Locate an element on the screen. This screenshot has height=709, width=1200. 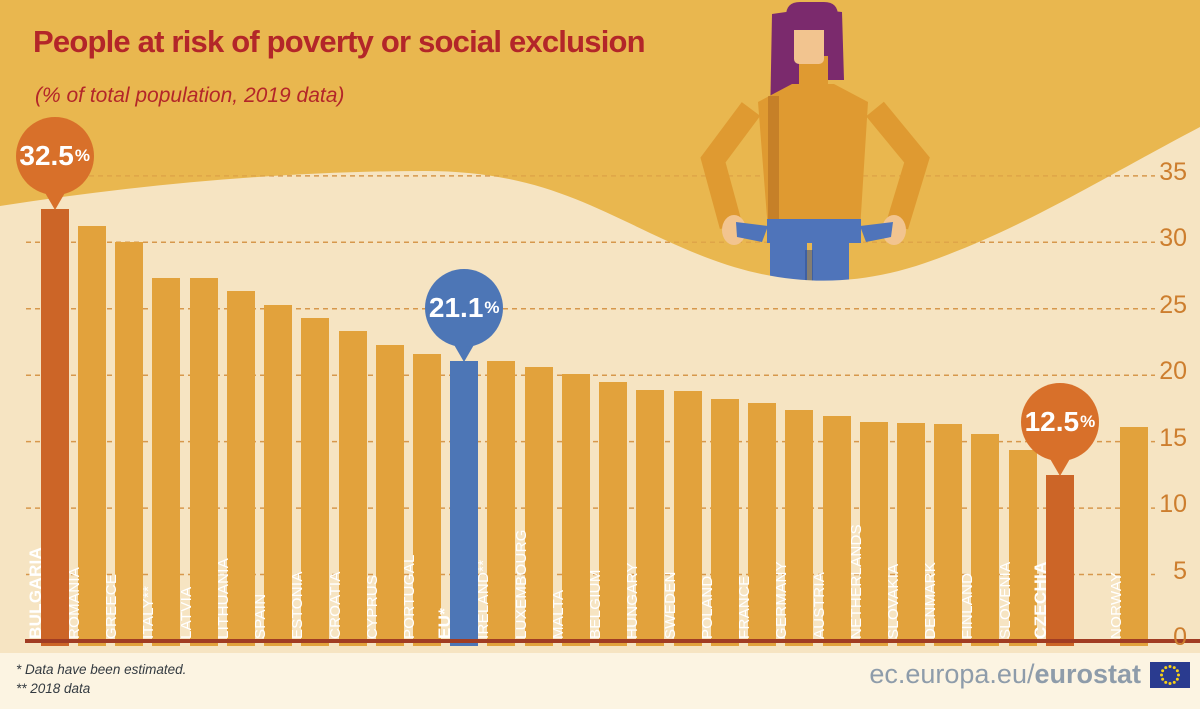
bar-label: CZECHIA is located at coordinates (1040, 600).